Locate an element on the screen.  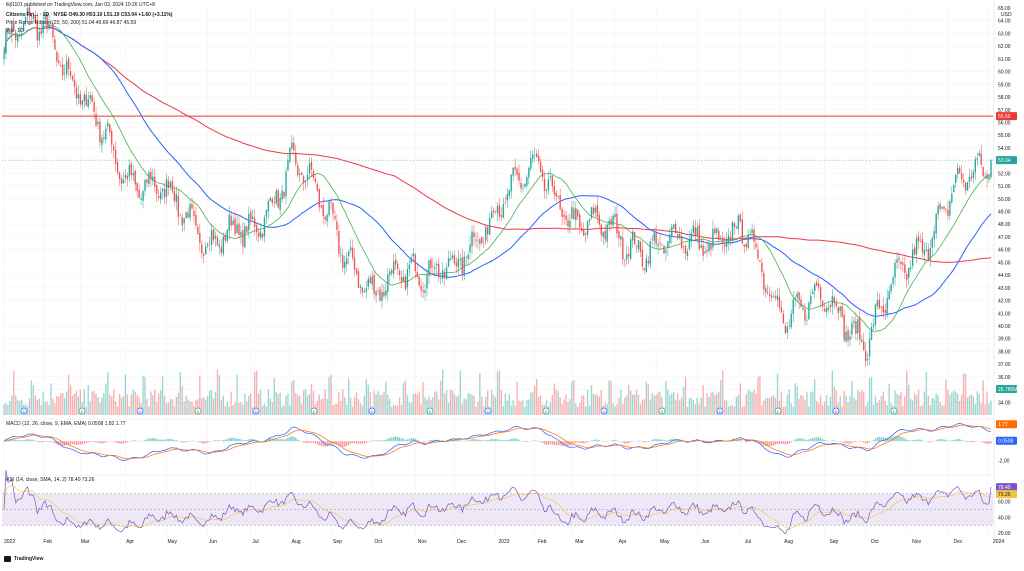
time-tick-label: Nov is located at coordinates (916, 542).